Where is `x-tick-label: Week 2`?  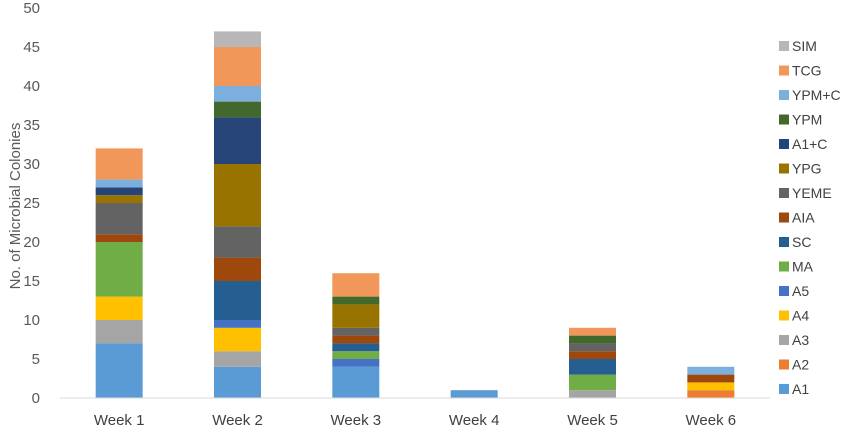 x-tick-label: Week 2 is located at coordinates (237, 420).